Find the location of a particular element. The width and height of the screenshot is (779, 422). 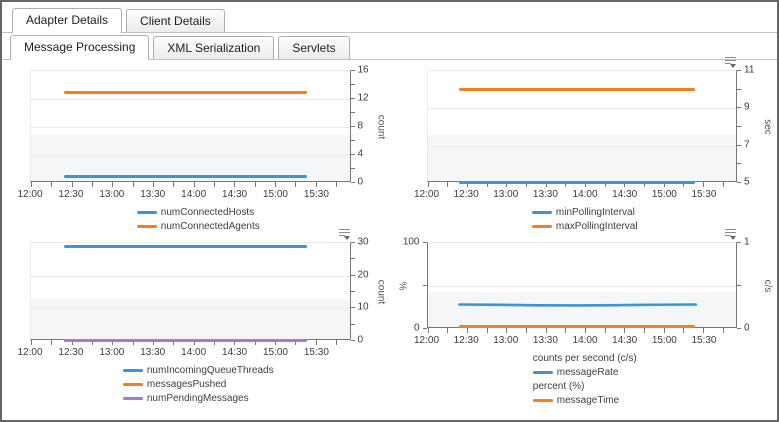

legend-item: messagesPushed is located at coordinates (174, 384).